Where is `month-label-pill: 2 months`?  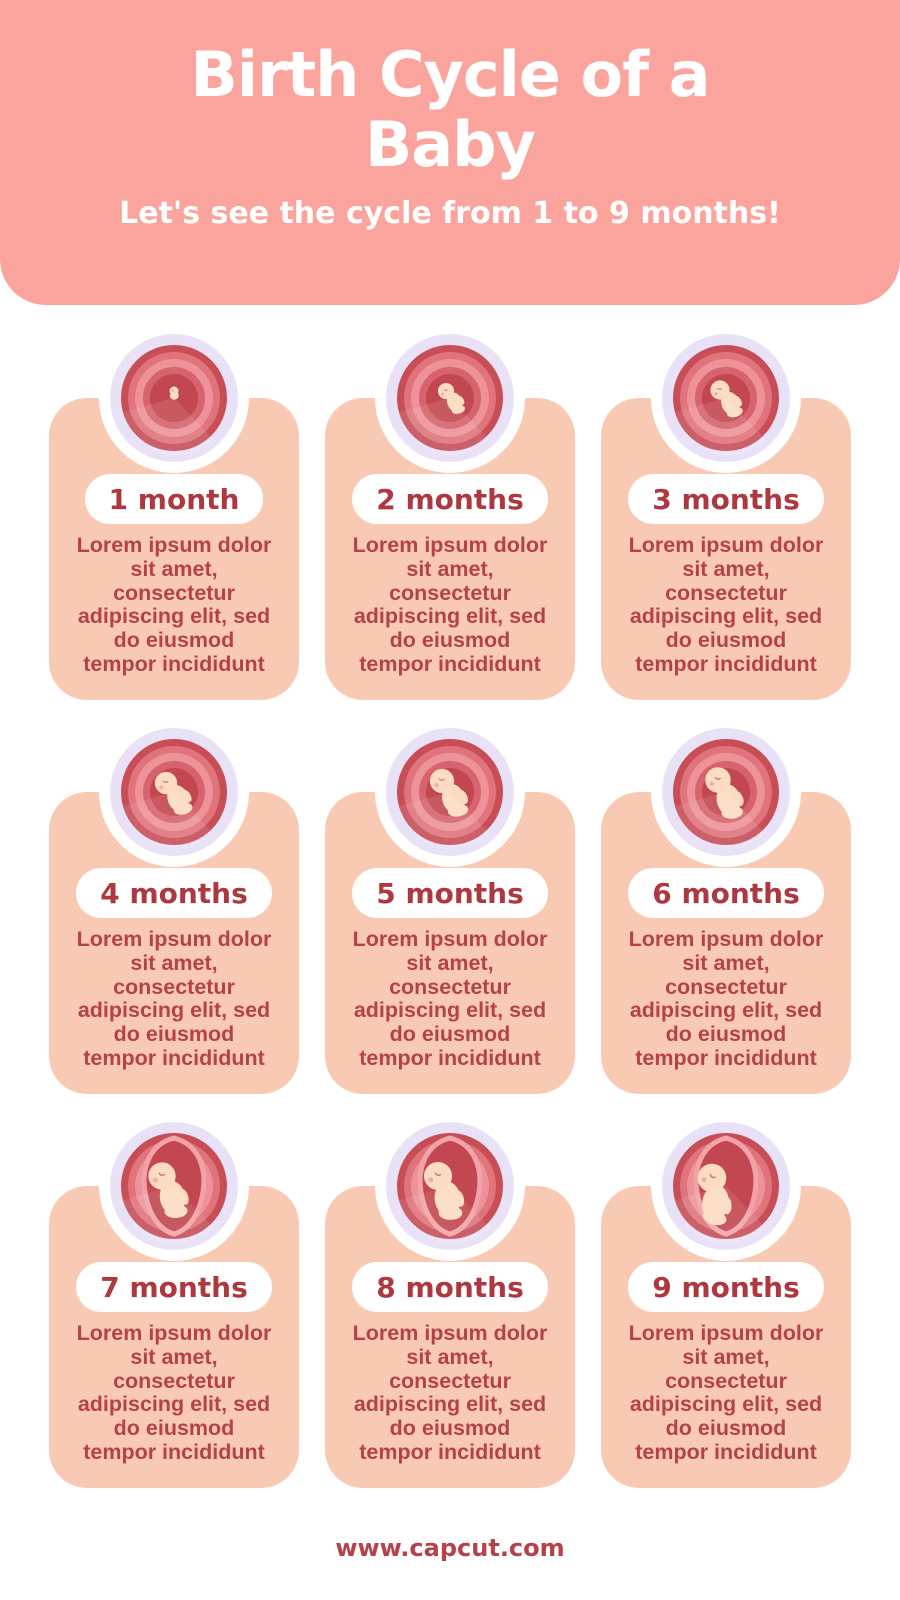 month-label-pill: 2 months is located at coordinates (450, 499).